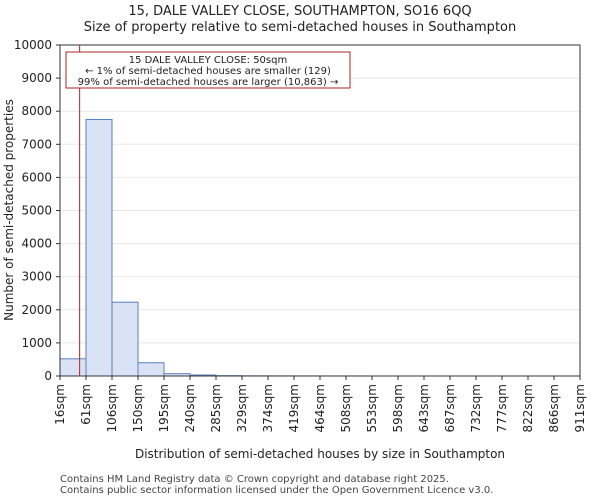 The image size is (600, 500). Describe the element at coordinates (36, 277) in the screenshot. I see `y-tick-label: 3000` at that location.